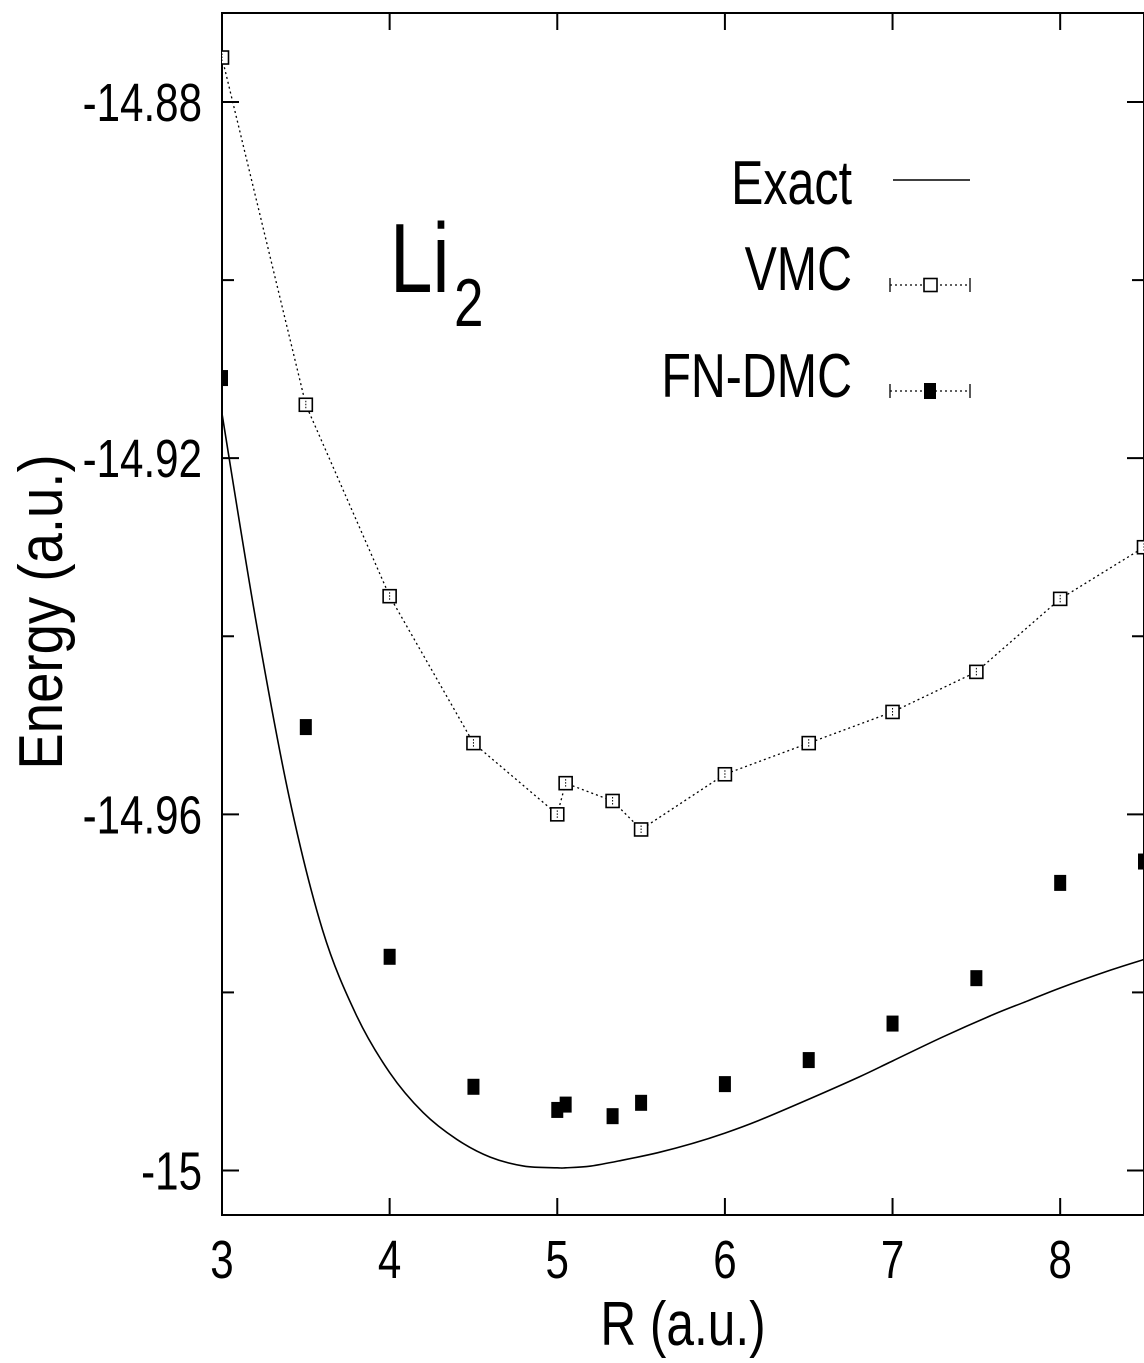 The width and height of the screenshot is (1144, 1363). Describe the element at coordinates (389, 1260) in the screenshot. I see `x-tick-label: 4` at that location.